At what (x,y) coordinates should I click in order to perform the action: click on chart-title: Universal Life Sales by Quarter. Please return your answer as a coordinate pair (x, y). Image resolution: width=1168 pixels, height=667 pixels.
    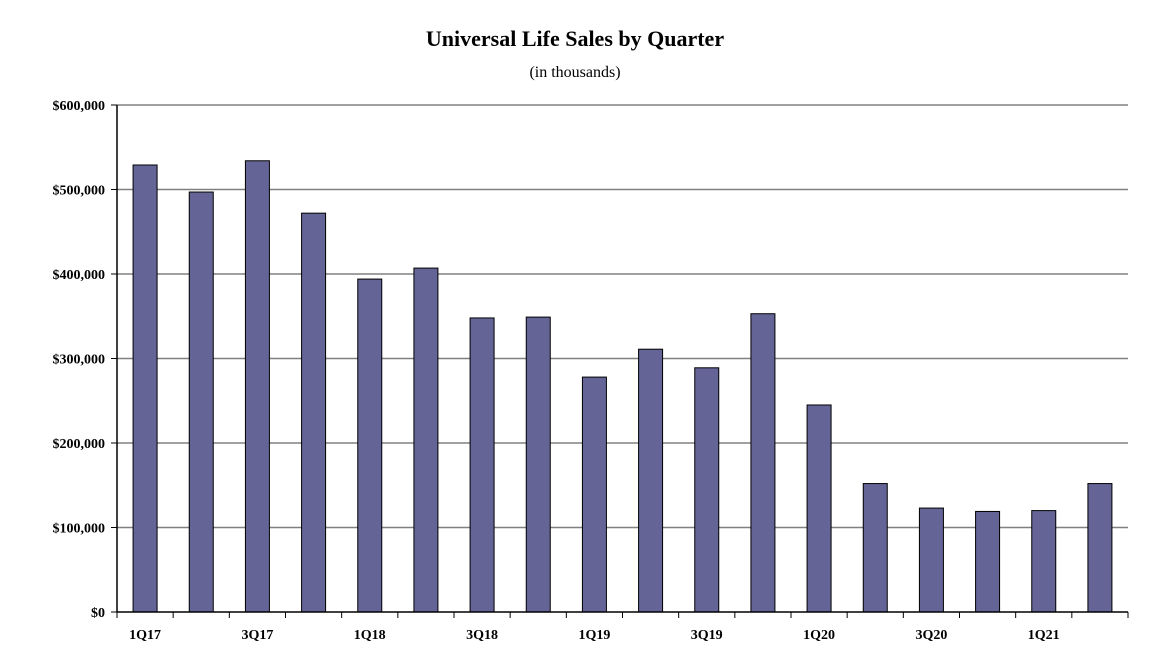
    Looking at the image, I should click on (575, 38).